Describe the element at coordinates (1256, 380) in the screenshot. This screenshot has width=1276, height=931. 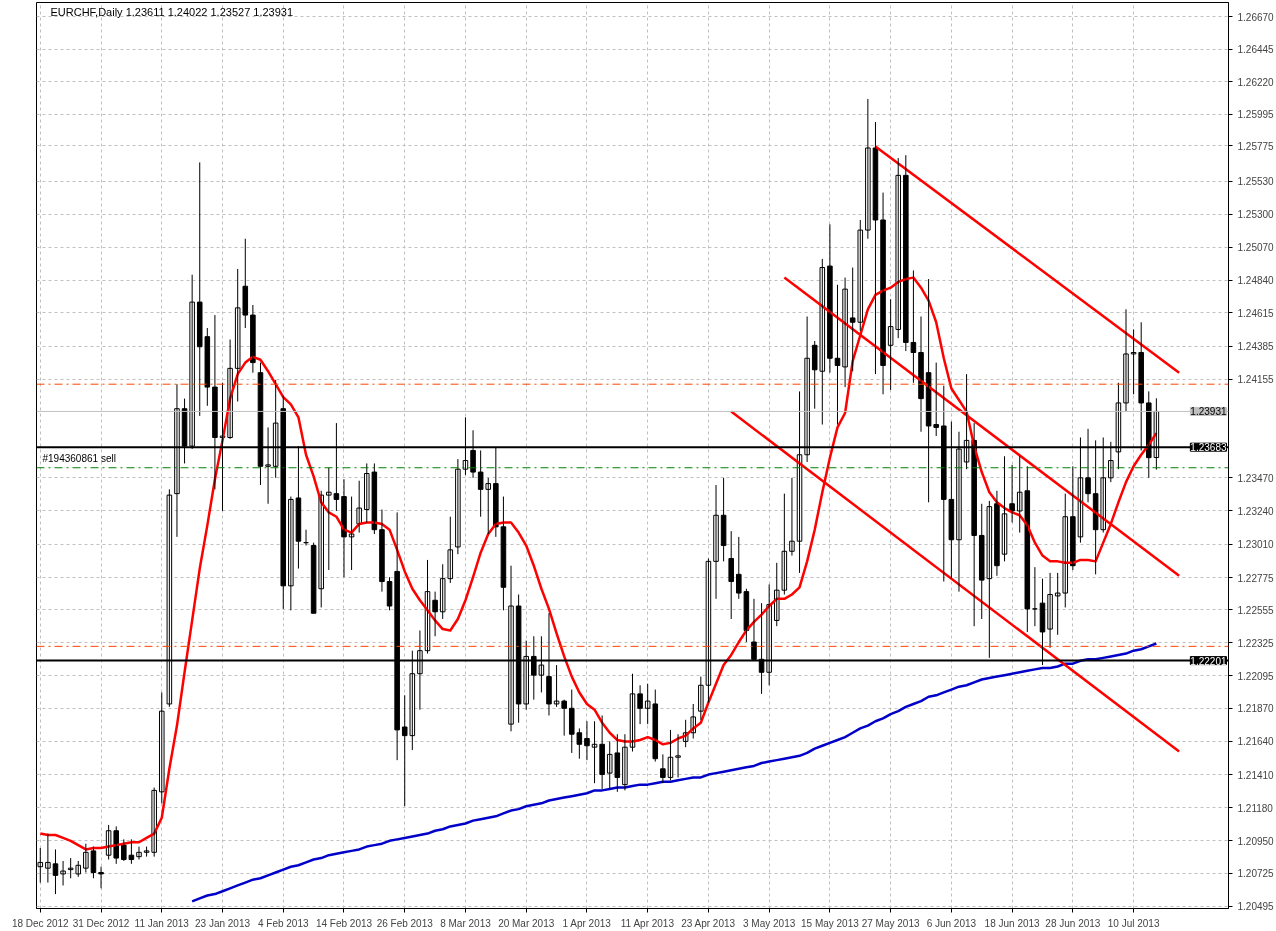
I see `y-tick-label: 1.24155` at that location.